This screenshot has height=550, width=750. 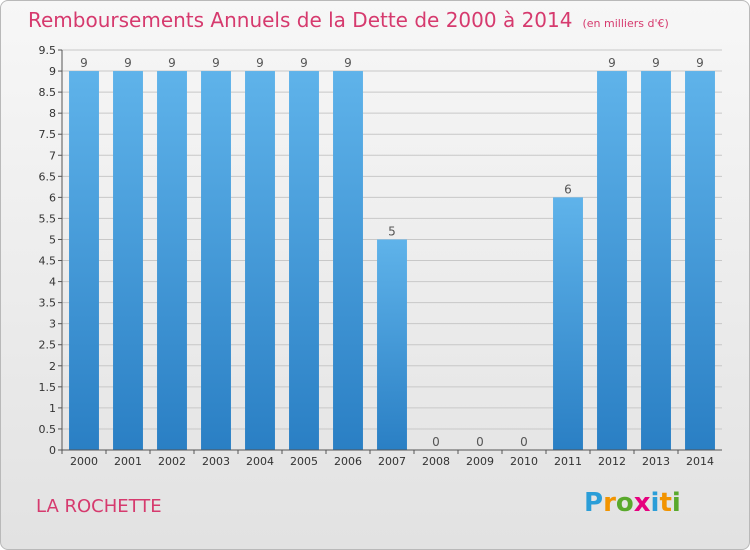 What do you see at coordinates (656, 461) in the screenshot?
I see `x-tick-label: 2013` at bounding box center [656, 461].